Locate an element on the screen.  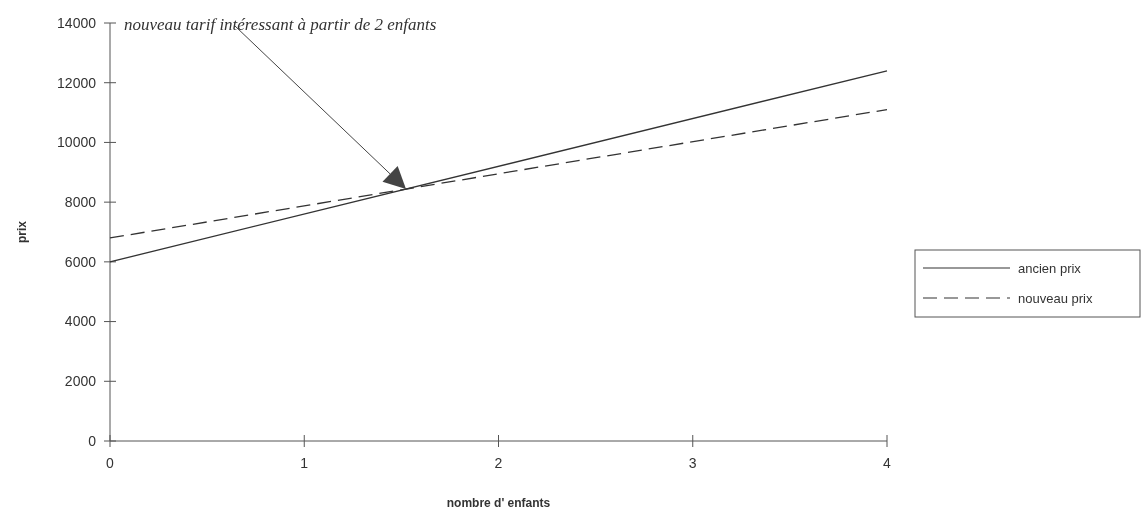
y-tick-label: 8000 is located at coordinates (80, 202).